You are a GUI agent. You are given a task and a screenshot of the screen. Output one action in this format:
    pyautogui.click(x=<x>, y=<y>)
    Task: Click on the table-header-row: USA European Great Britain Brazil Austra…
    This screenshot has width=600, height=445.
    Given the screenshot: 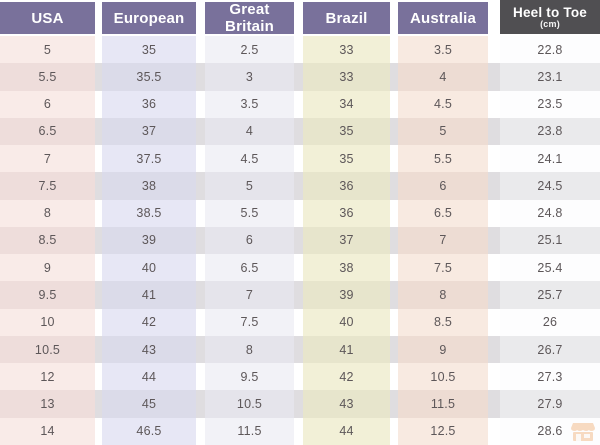 What is the action you would take?
    pyautogui.click(x=300, y=18)
    